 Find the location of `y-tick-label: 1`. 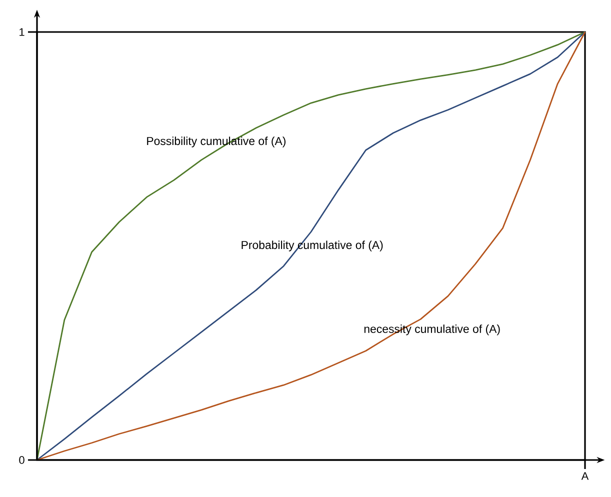

y-tick-label: 1 is located at coordinates (22, 32).